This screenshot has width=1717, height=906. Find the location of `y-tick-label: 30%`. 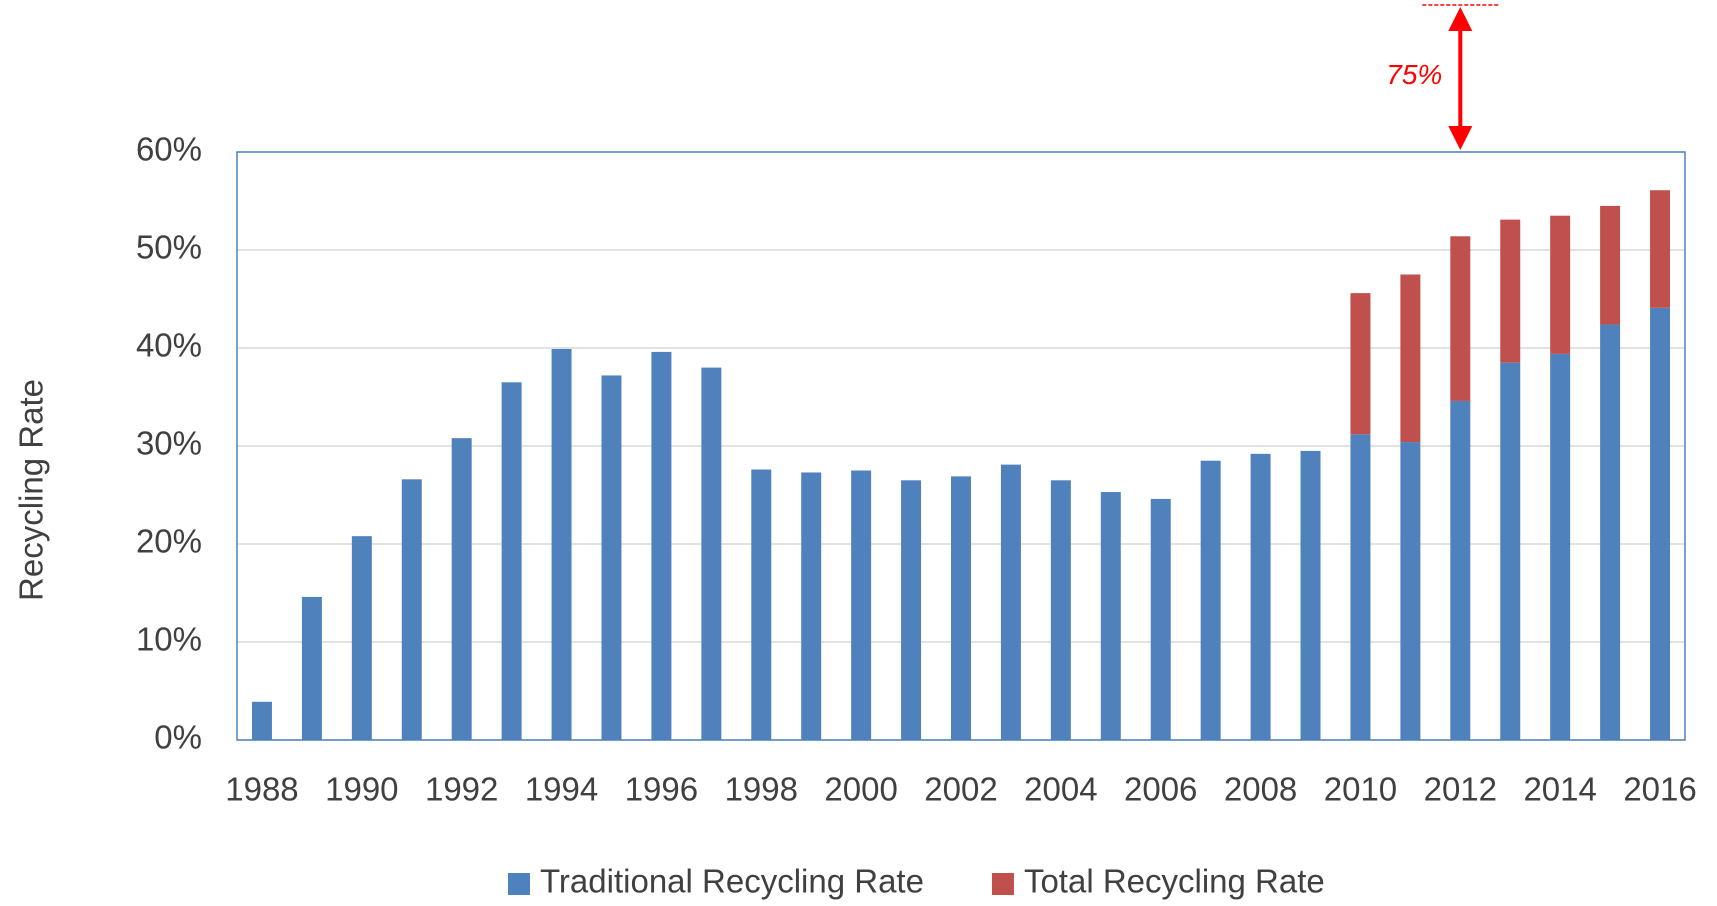

y-tick-label: 30% is located at coordinates (169, 443).